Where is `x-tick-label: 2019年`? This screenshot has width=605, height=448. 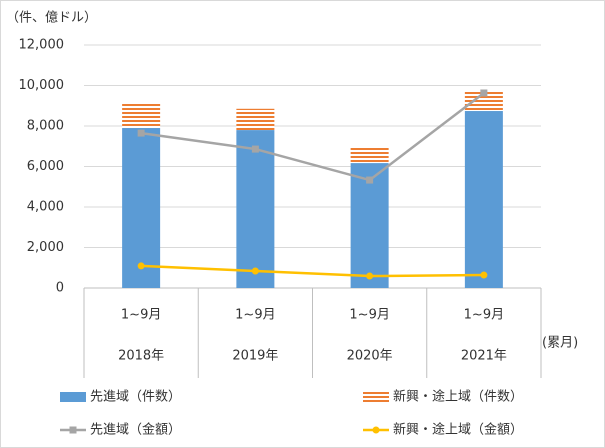
x-tick-label: 2019年 is located at coordinates (255, 356).